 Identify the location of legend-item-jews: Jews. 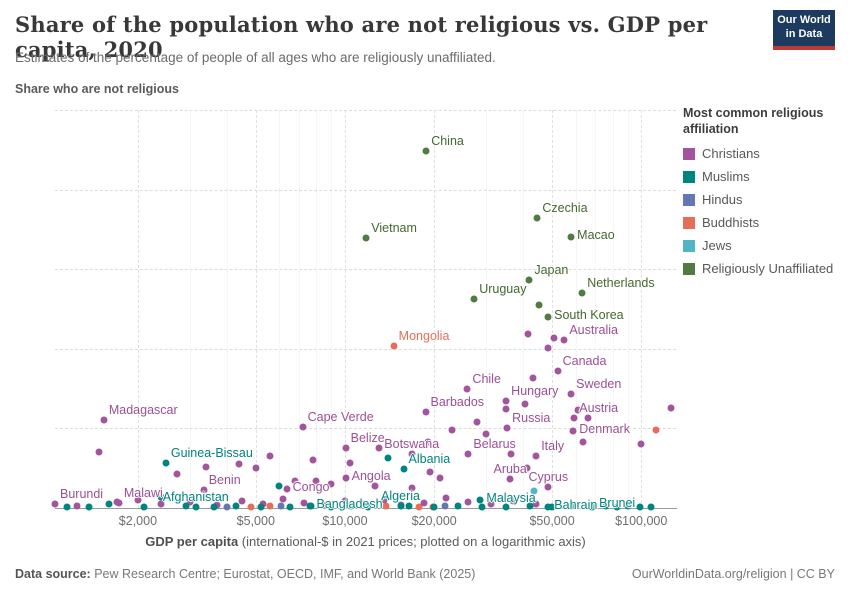
(763, 245).